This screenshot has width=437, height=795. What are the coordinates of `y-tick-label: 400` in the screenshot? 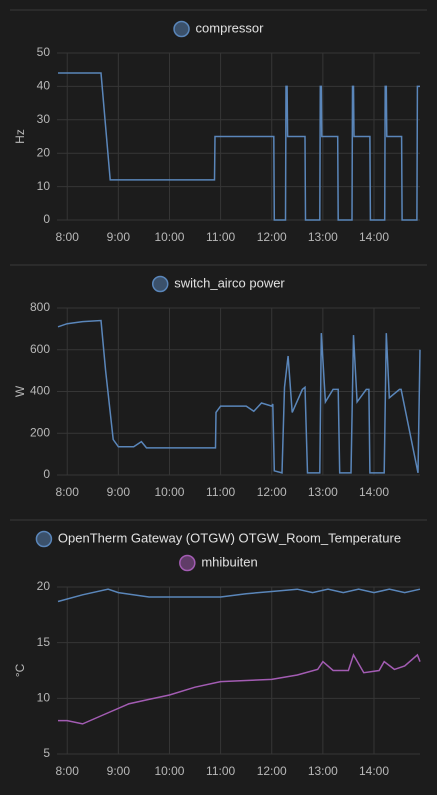 It's located at (40, 391).